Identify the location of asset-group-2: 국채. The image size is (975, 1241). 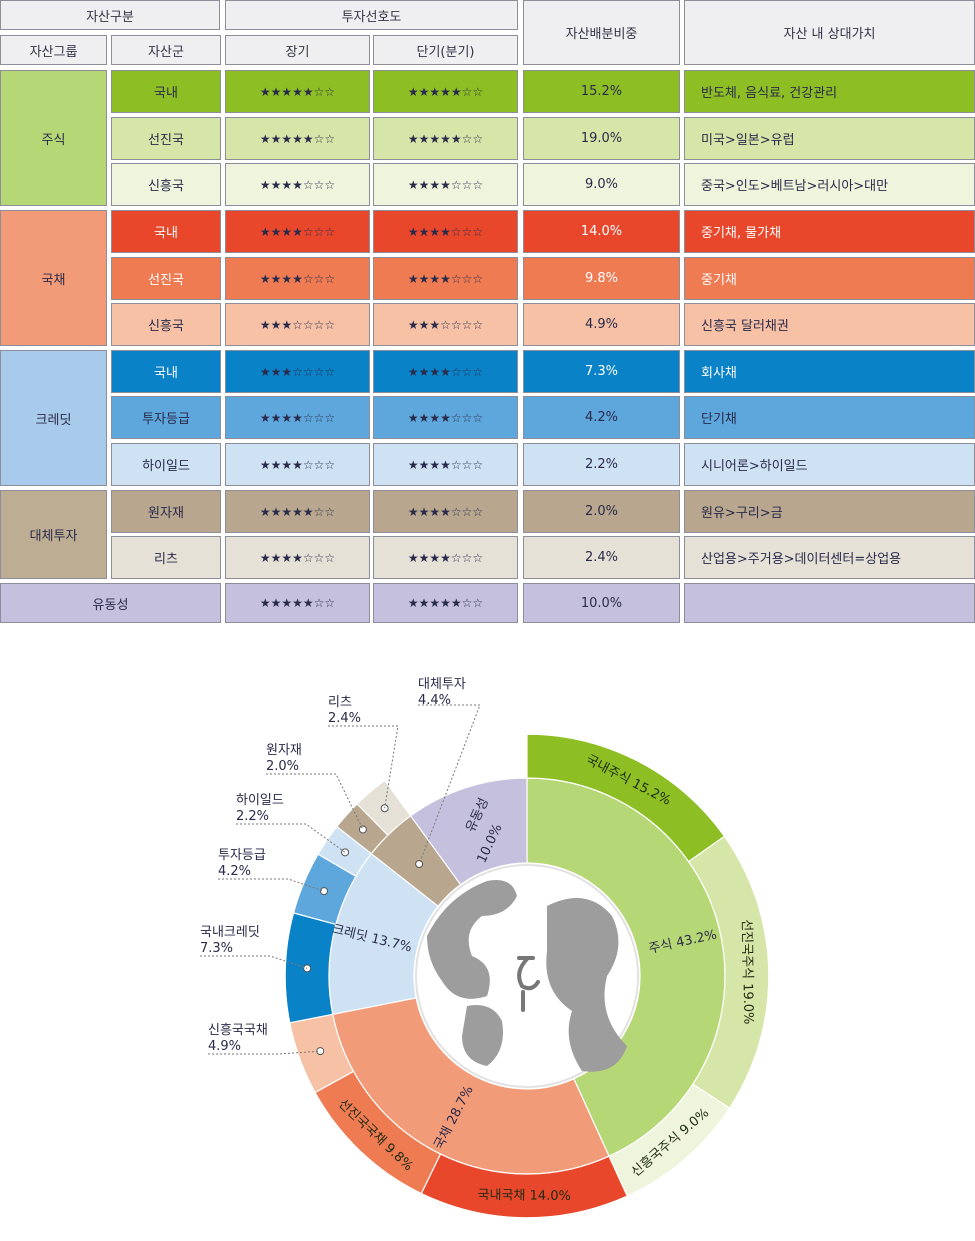
(53, 278).